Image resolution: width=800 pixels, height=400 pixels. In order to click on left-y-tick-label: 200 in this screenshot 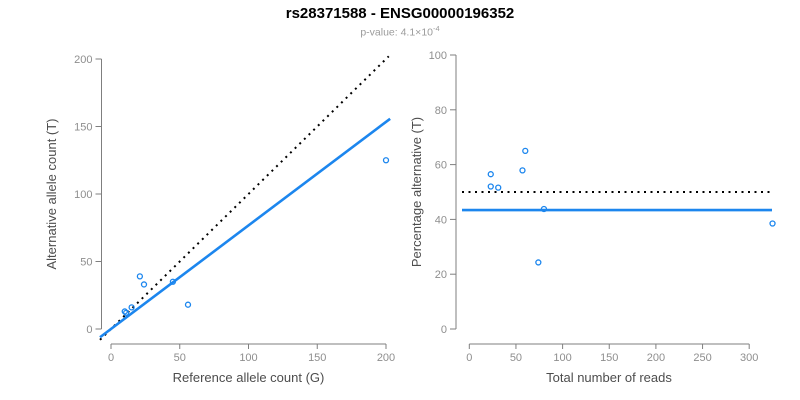, I will do `click(83, 60)`.